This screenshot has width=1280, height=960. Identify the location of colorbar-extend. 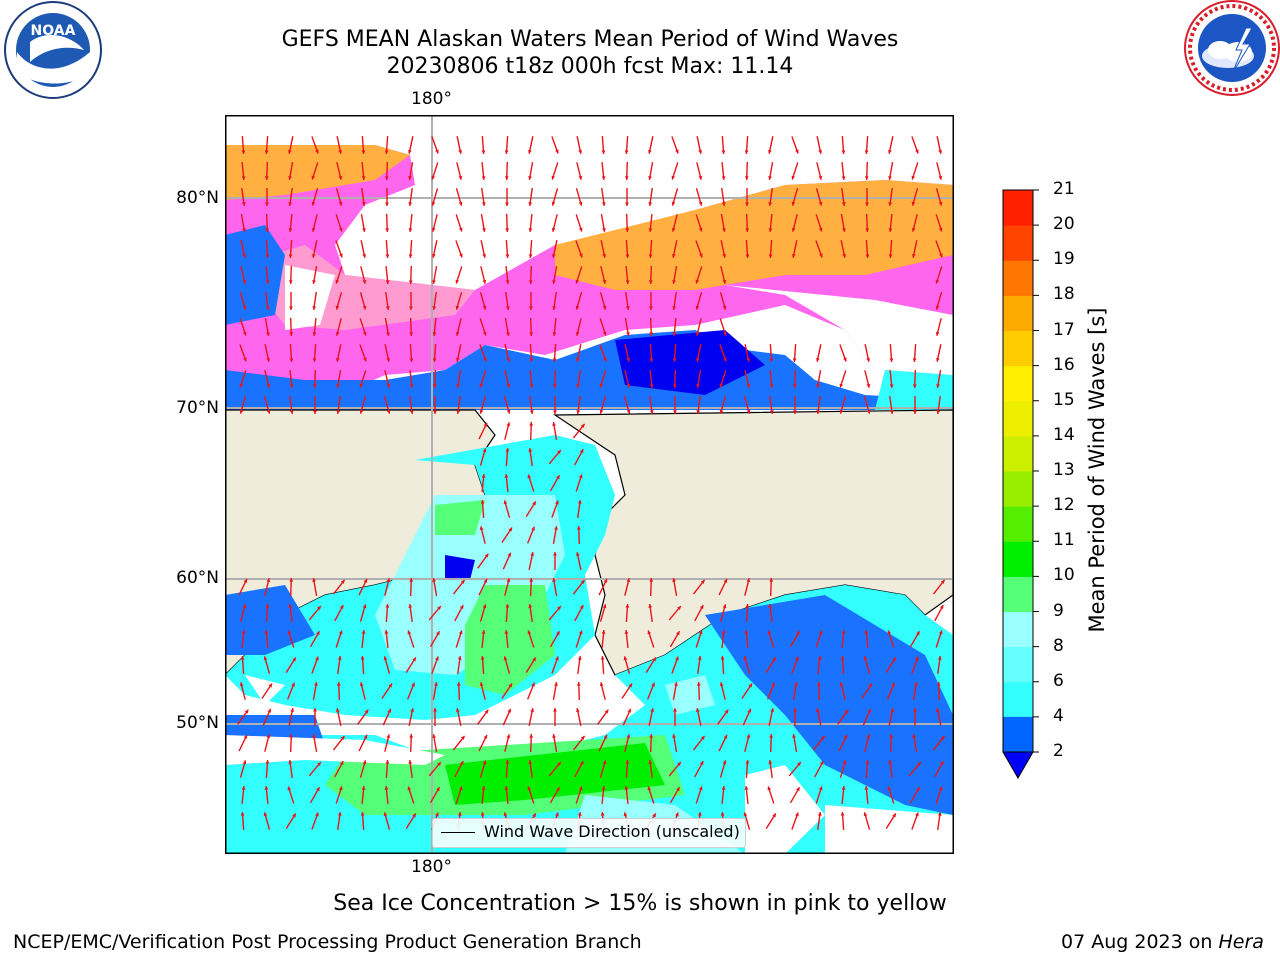
(1018, 765).